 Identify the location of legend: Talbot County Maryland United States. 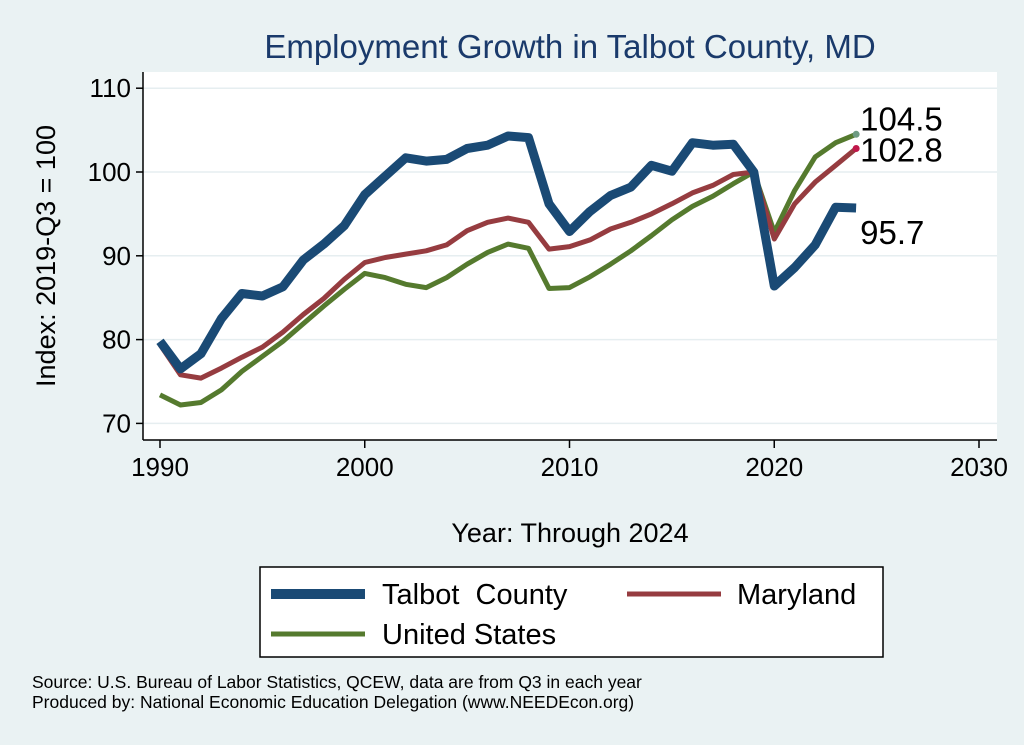
(571, 612).